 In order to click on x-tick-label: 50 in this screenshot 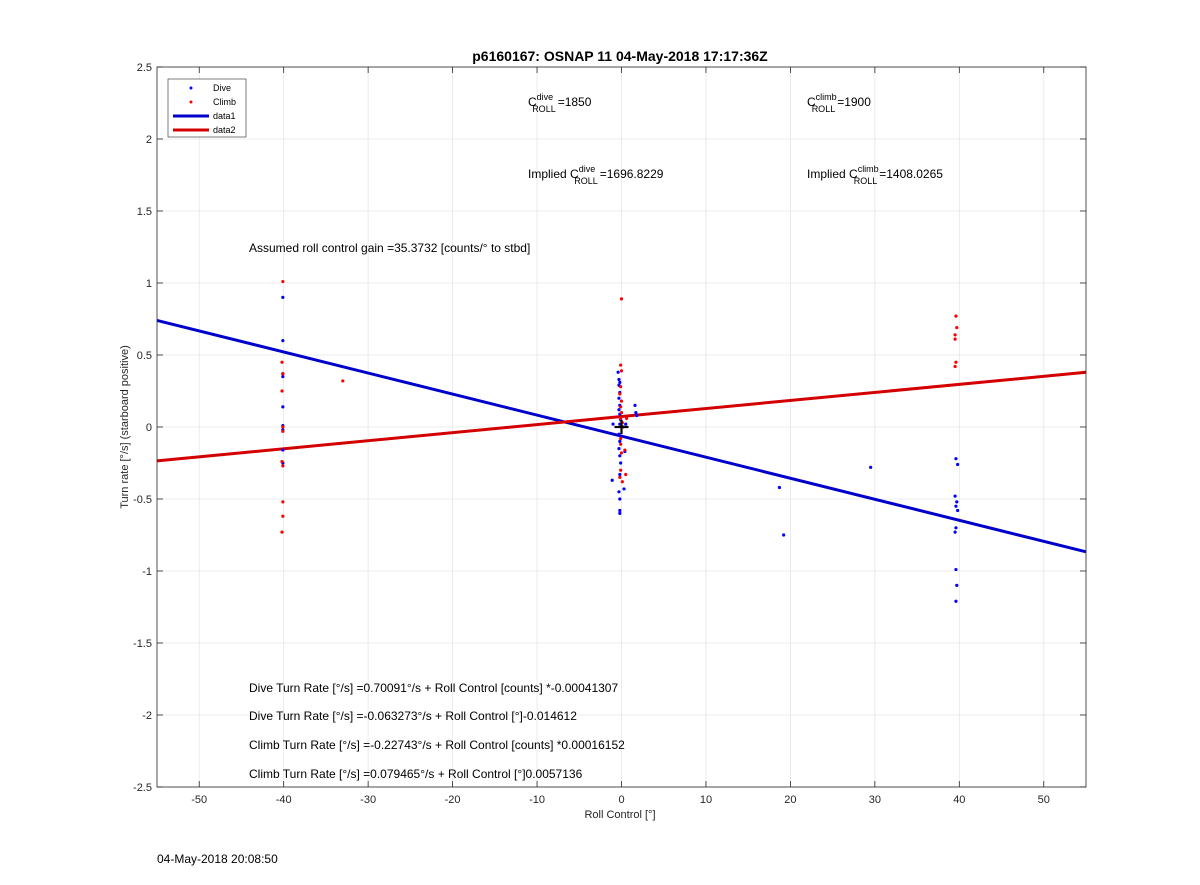, I will do `click(1044, 800)`.